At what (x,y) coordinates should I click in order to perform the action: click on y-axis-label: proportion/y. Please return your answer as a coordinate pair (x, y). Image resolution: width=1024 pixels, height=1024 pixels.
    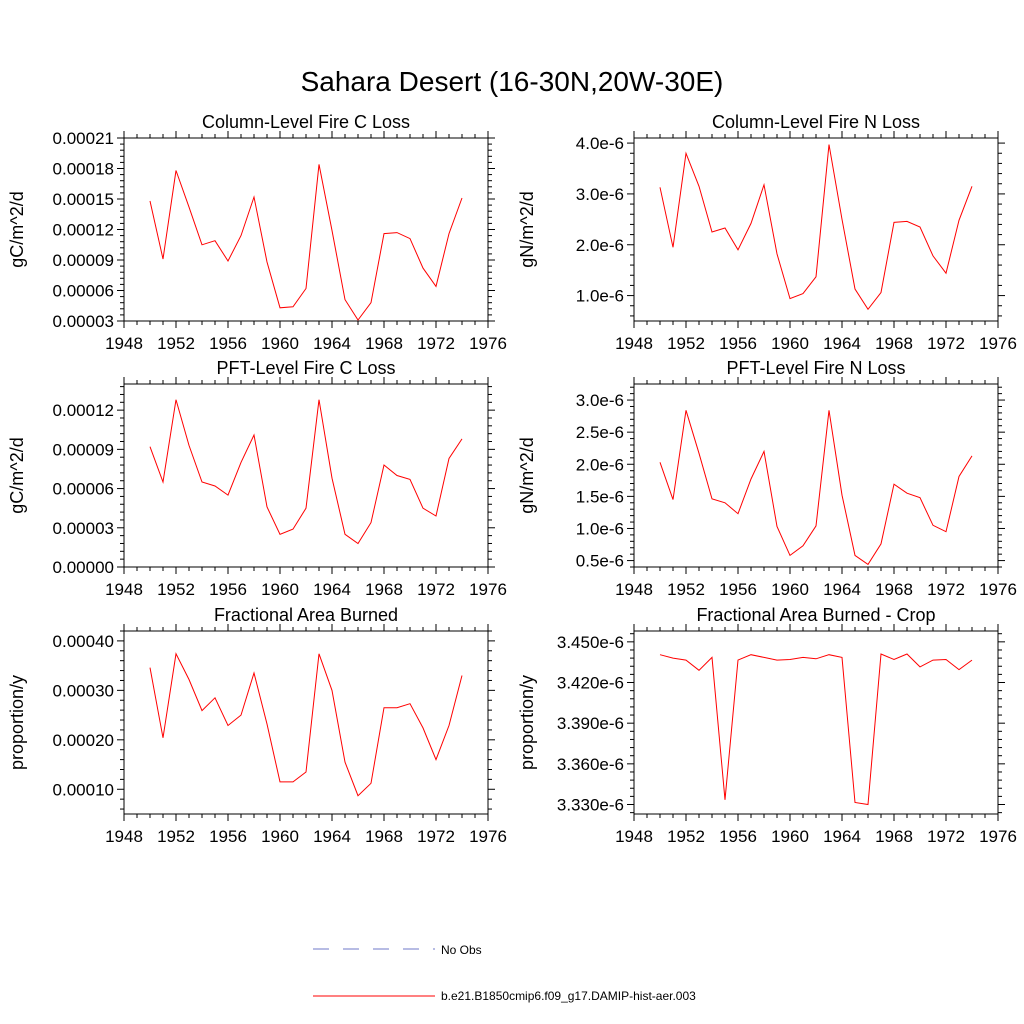
    Looking at the image, I should click on (17, 722).